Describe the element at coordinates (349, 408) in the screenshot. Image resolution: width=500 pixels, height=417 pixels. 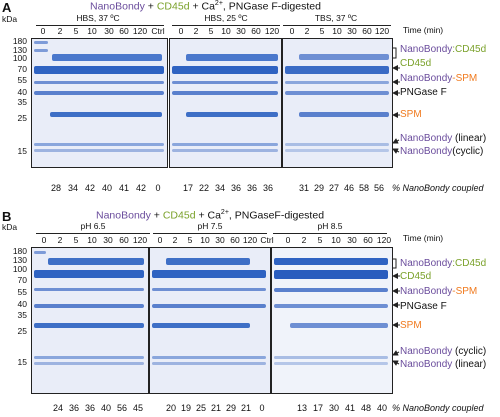
I see `pct-value: 41` at that location.